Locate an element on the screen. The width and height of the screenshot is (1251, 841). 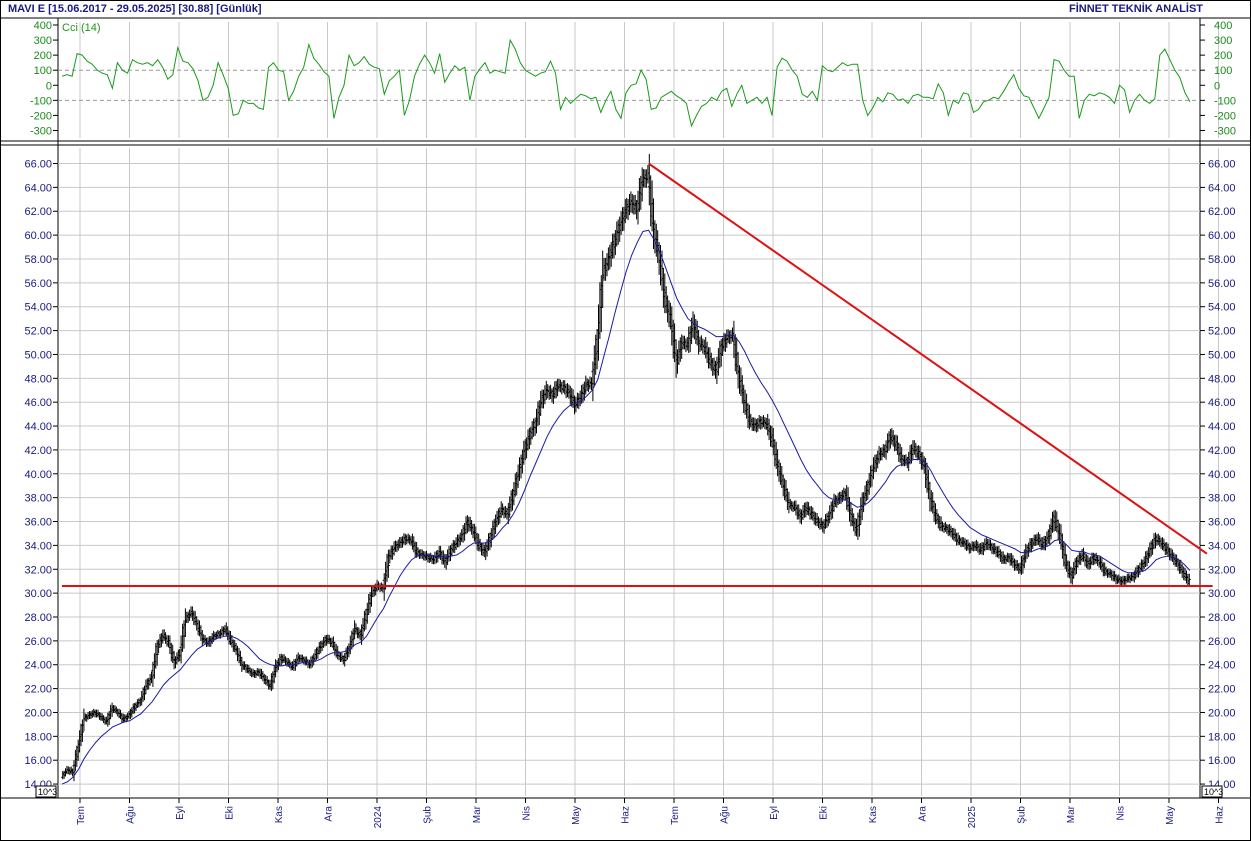
price-tick-label-left: 24.00 is located at coordinates (38, 666).